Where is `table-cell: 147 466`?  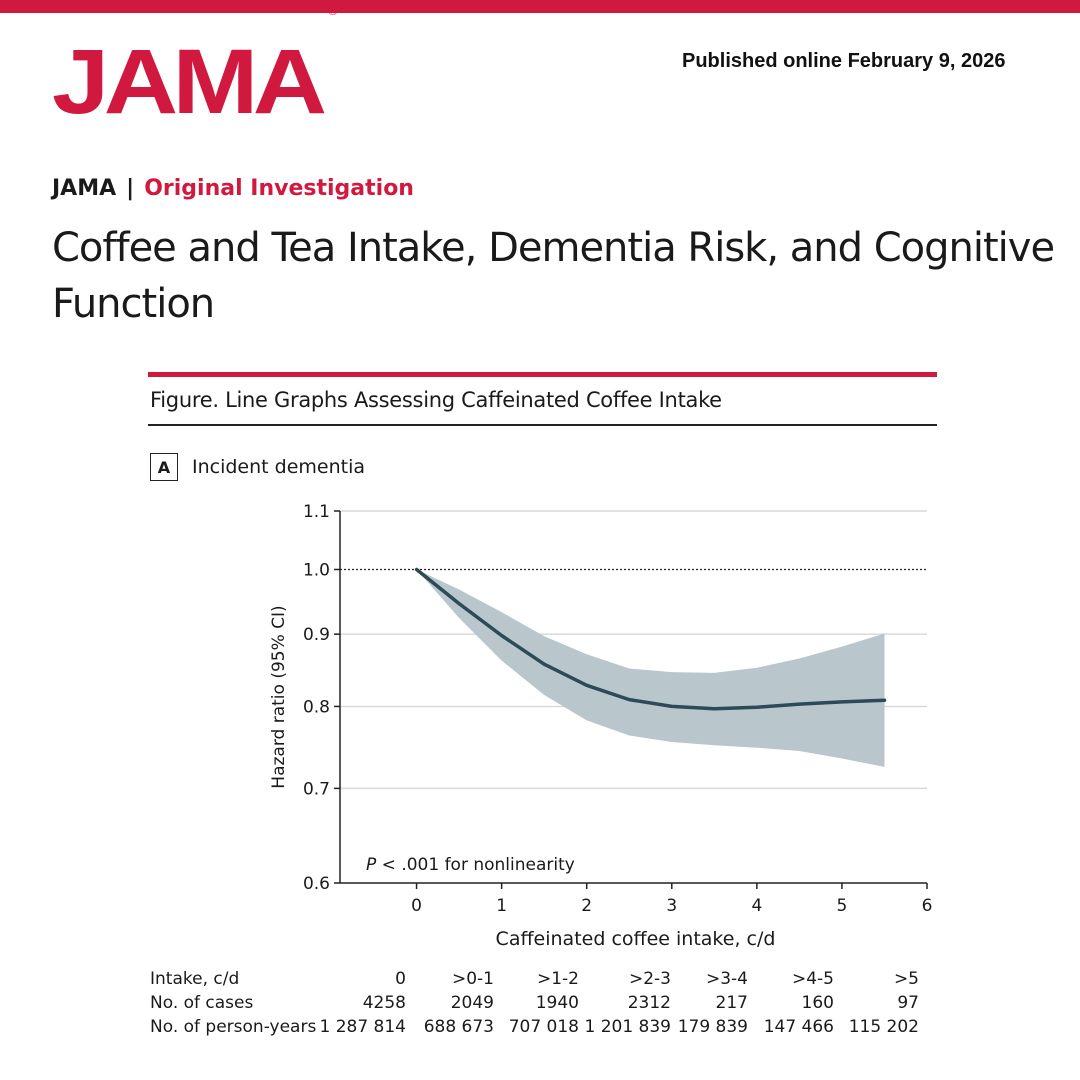
table-cell: 147 466 is located at coordinates (798, 1027).